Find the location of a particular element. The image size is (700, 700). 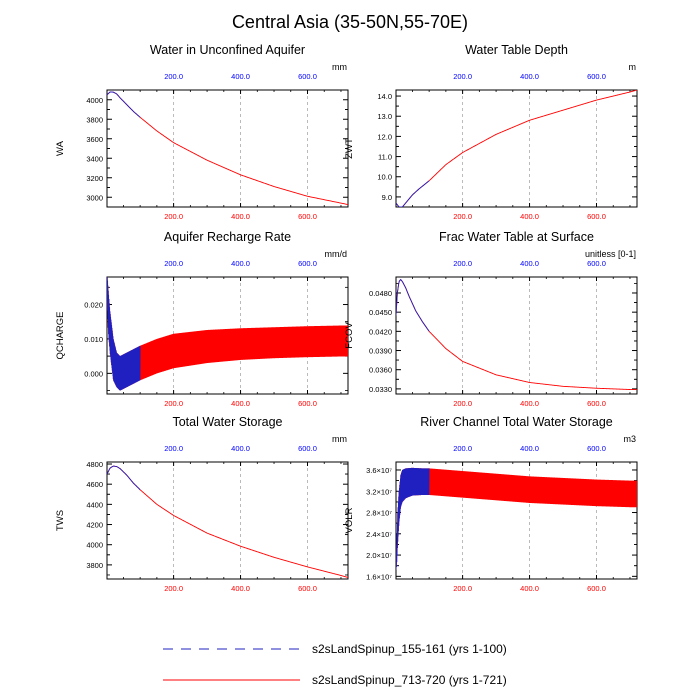

y-tick-label: 2.0×10⁷ is located at coordinates (379, 555).